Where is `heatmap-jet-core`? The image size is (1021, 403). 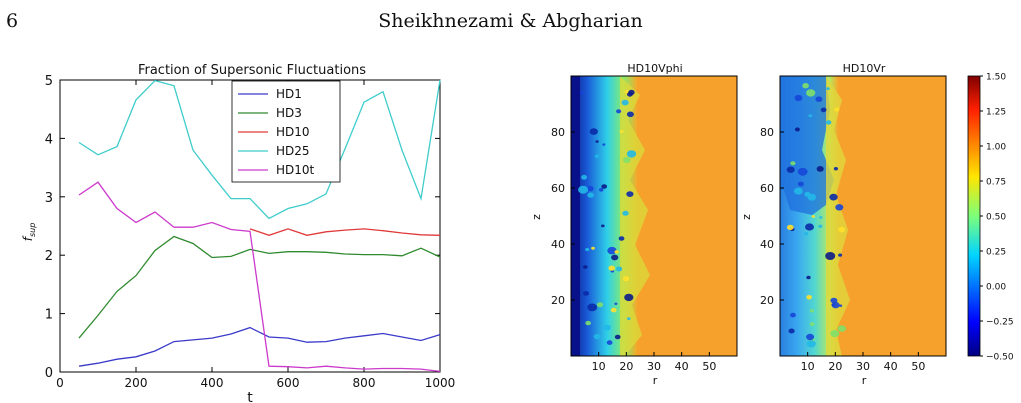 heatmap-jet-core is located at coordinates (575, 216).